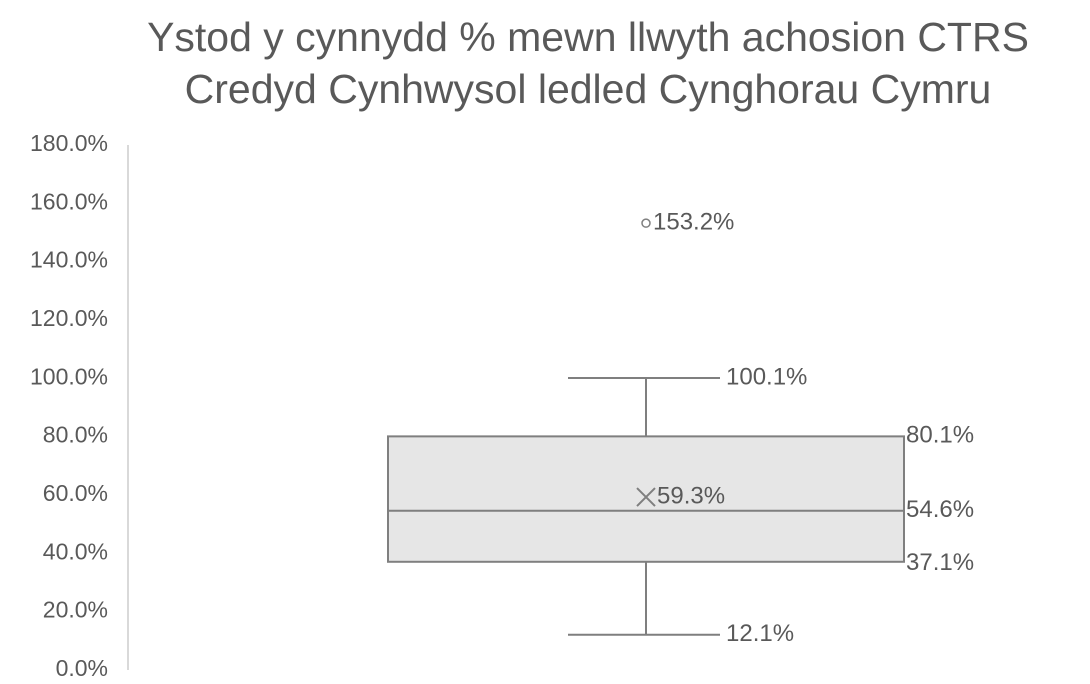  Describe the element at coordinates (69, 143) in the screenshot. I see `y-tick-label: 180.0%` at that location.